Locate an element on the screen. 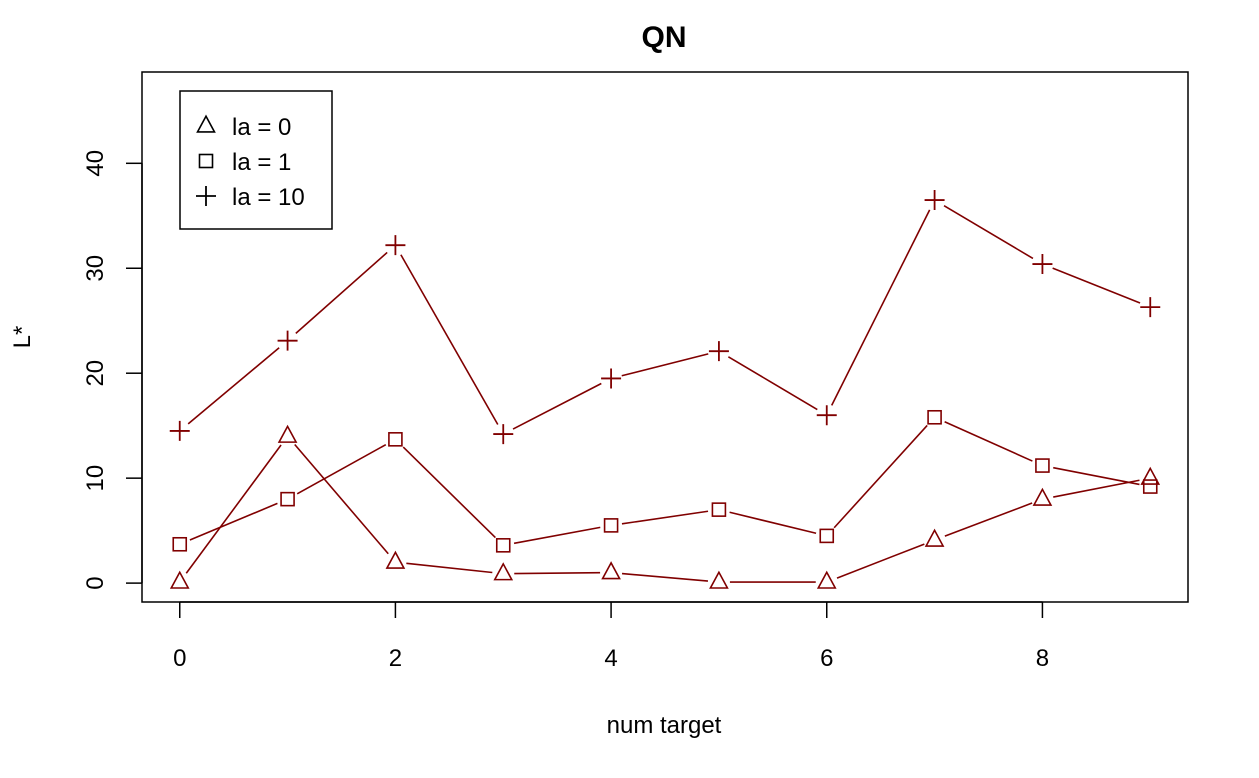 The image size is (1259, 778). y-tick-label: 30 is located at coordinates (95, 268).